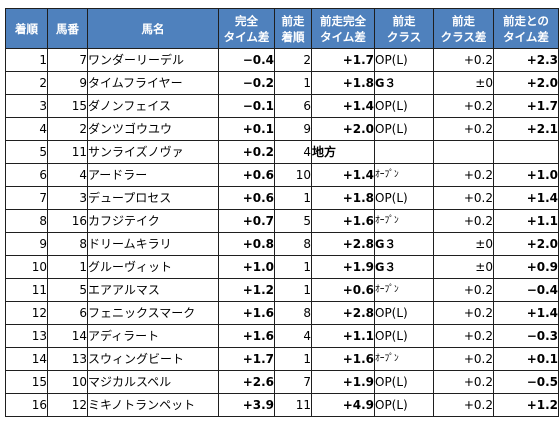  Describe the element at coordinates (246, 198) in the screenshot. I see `cell-kanzen-time: +0.6` at that location.